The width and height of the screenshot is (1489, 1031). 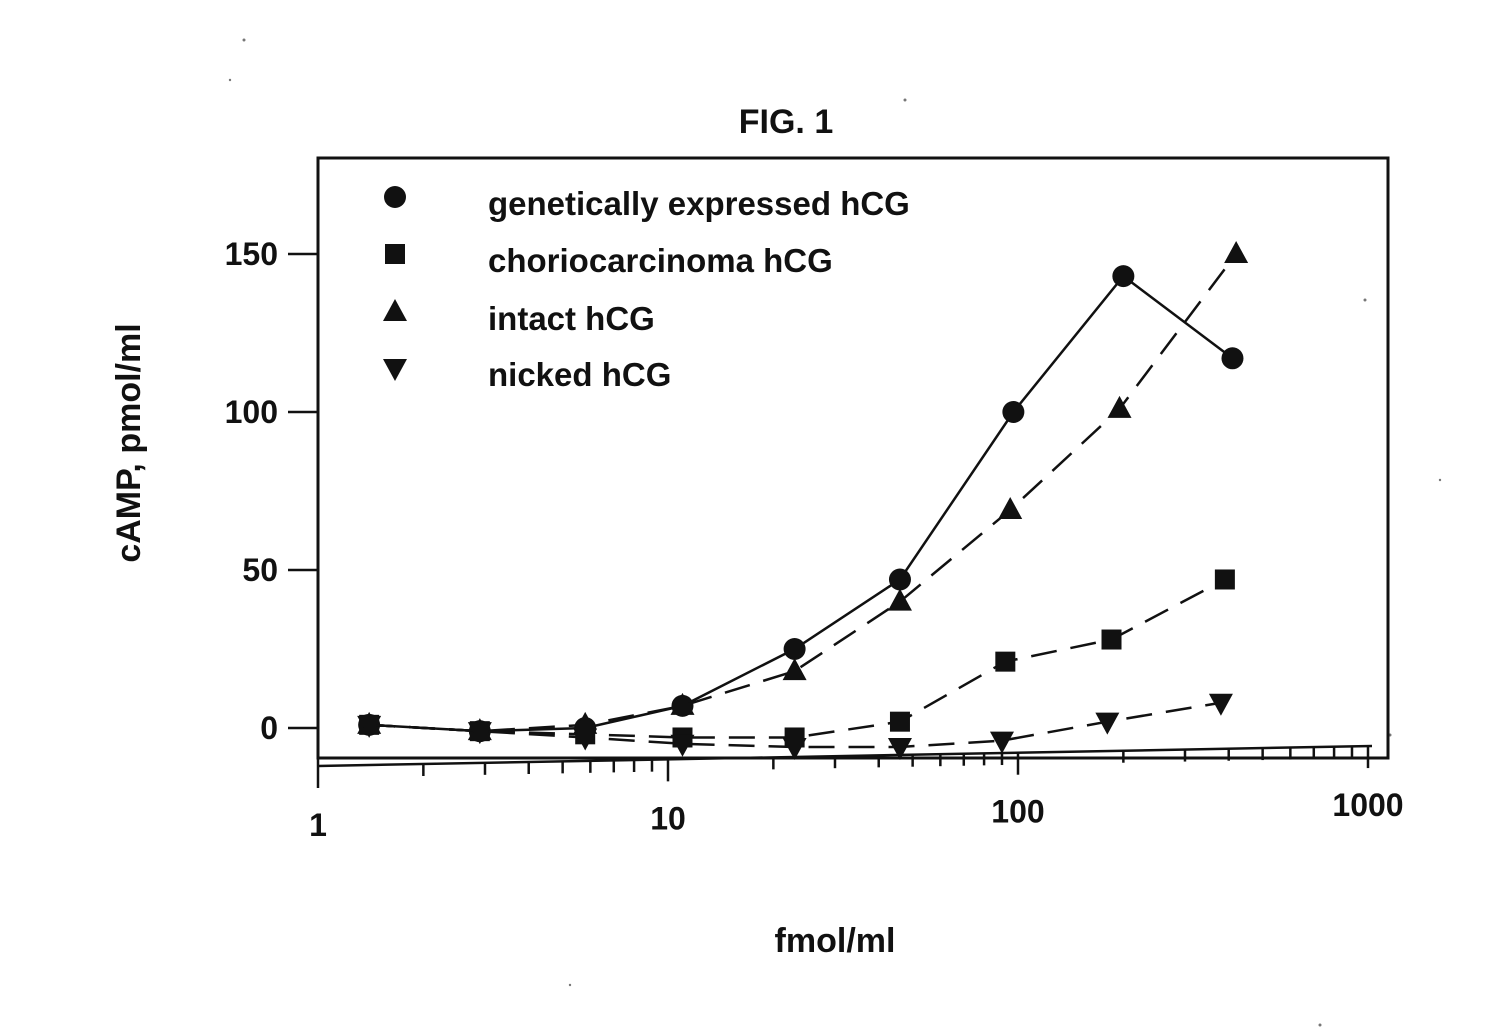 I want to click on y-tick-label: 100, so click(x=251, y=412).